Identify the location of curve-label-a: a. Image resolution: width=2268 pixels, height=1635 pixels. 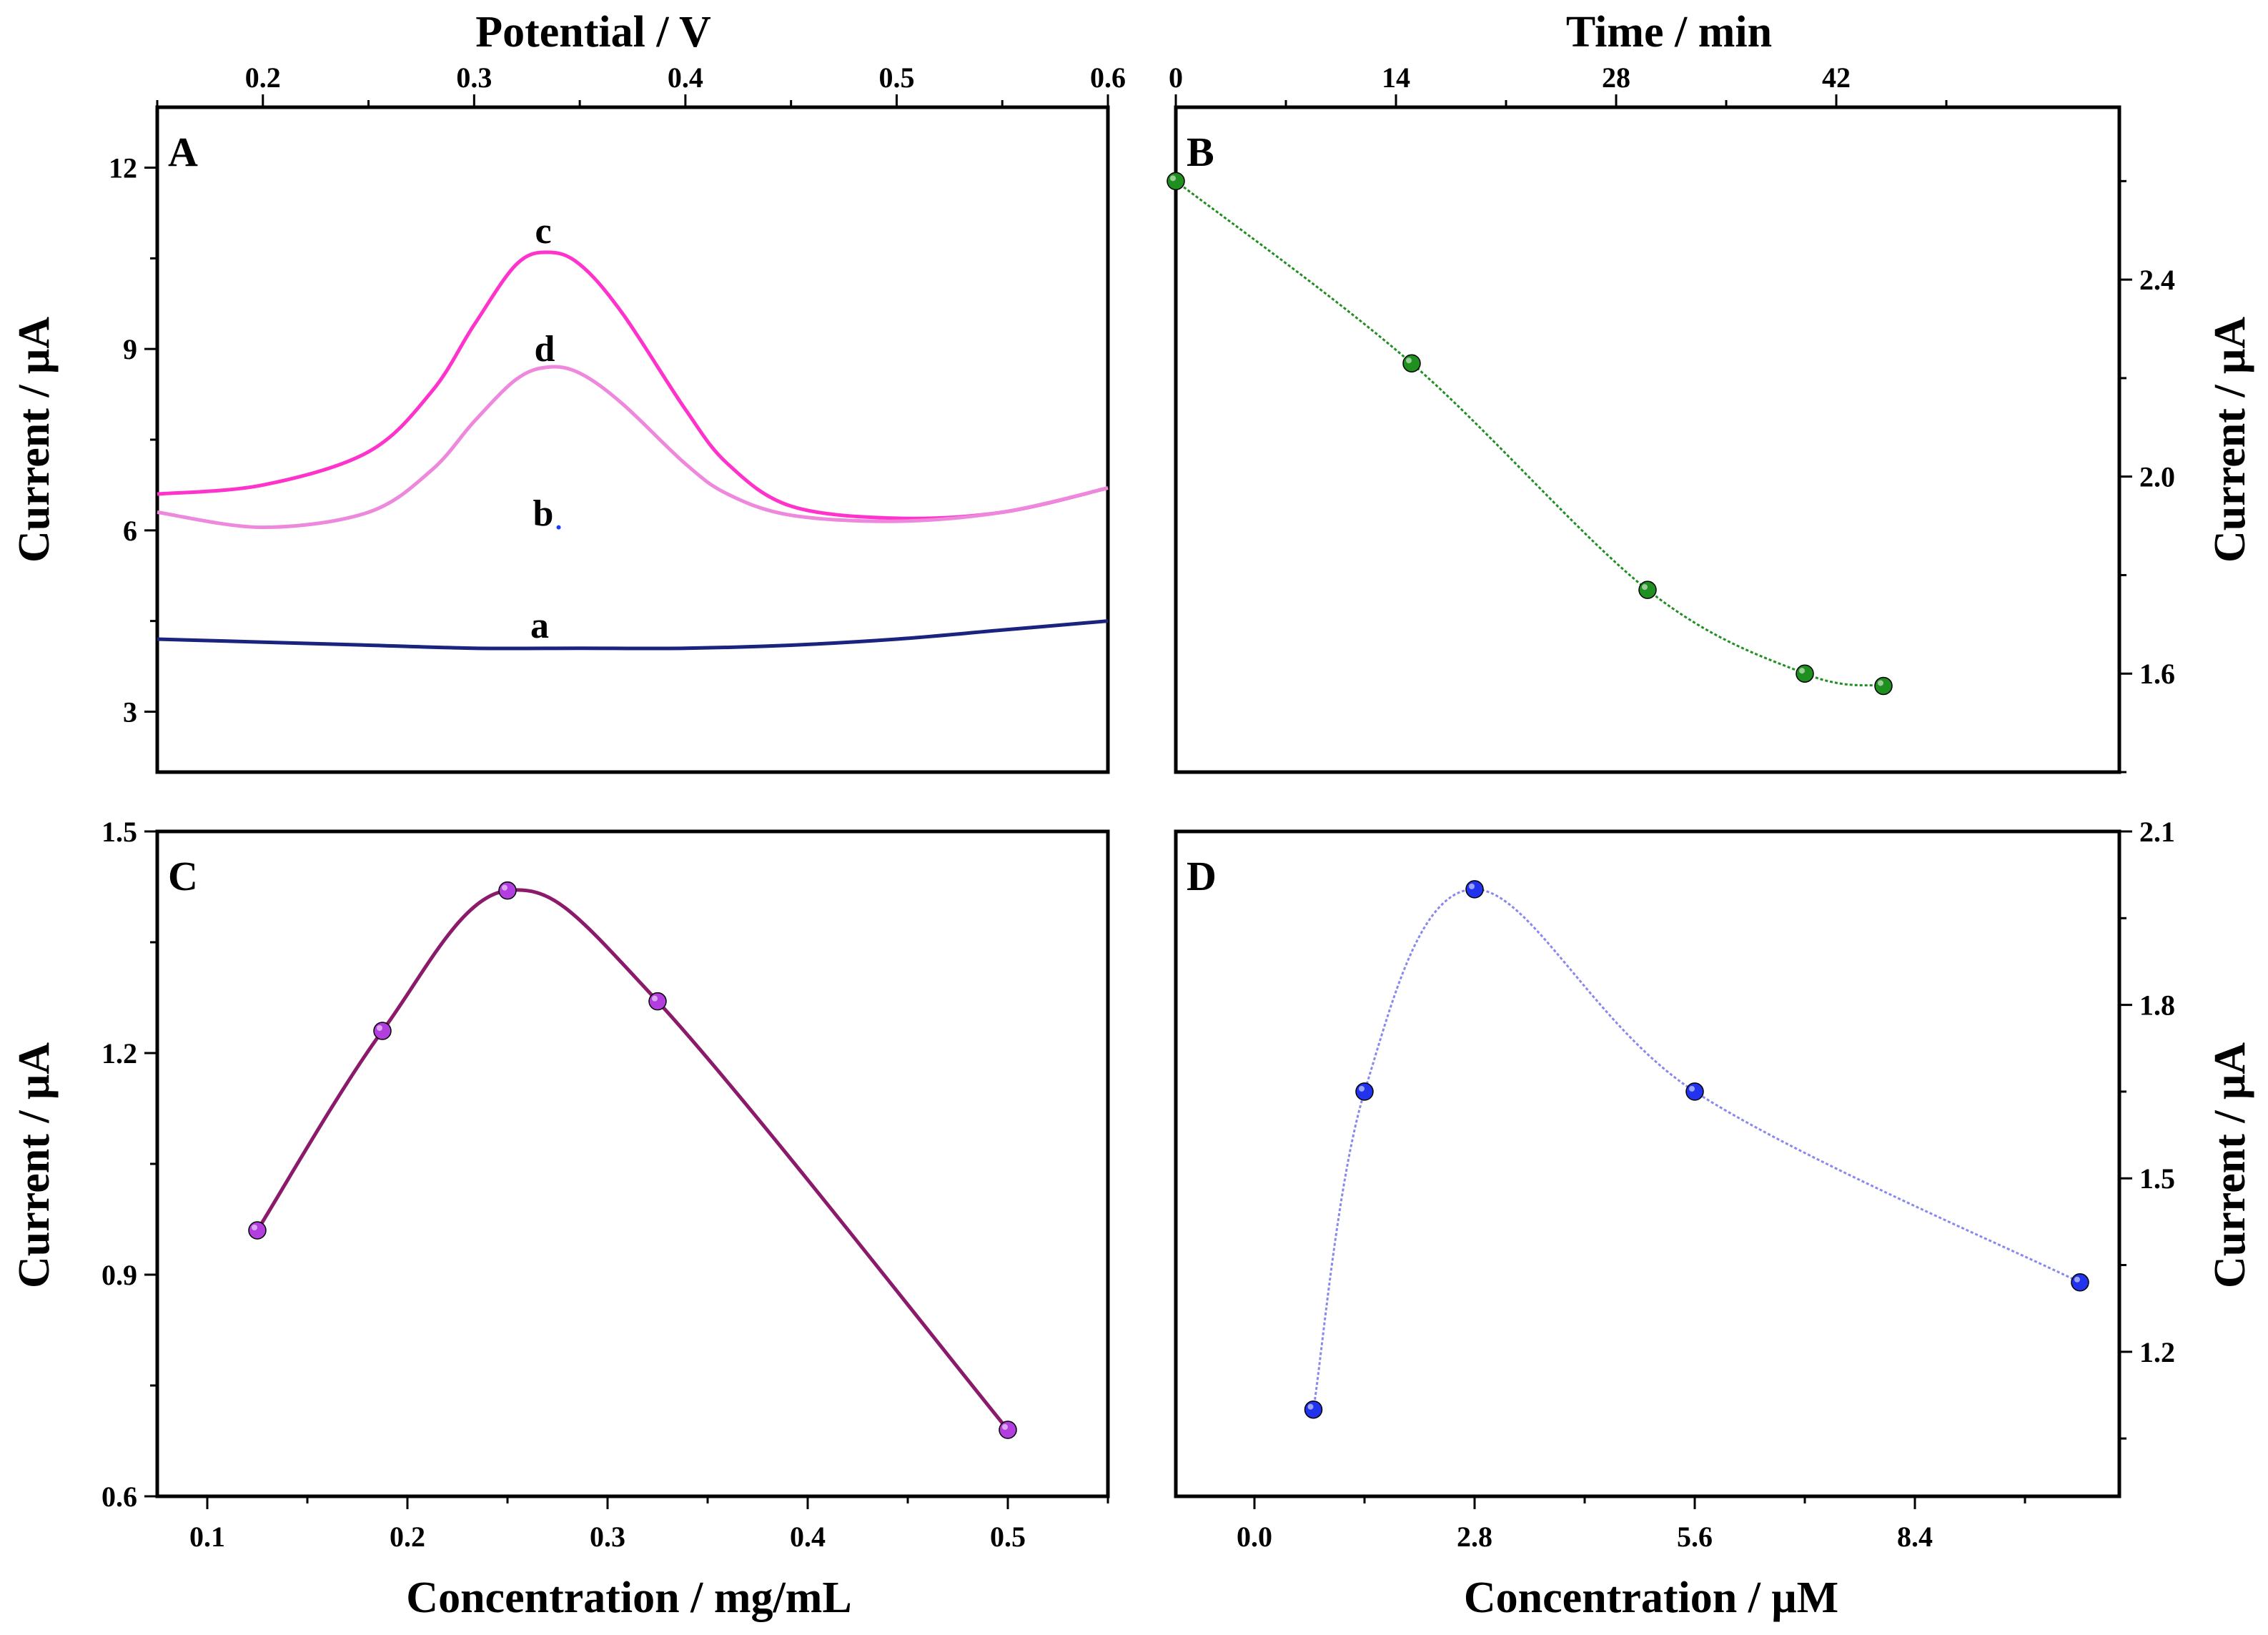
(539, 626).